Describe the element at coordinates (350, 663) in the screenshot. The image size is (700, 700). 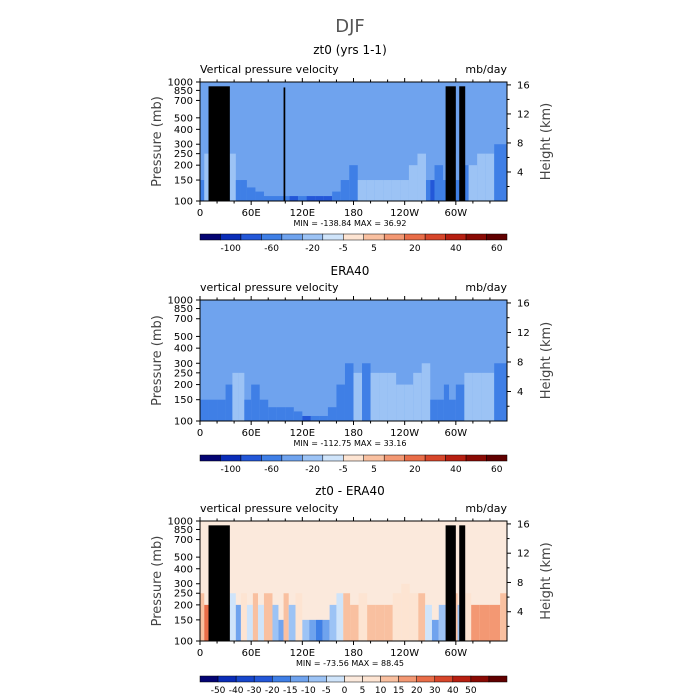
I see `min-max-stats: MIN = -73.56 MAX = 88.45` at that location.